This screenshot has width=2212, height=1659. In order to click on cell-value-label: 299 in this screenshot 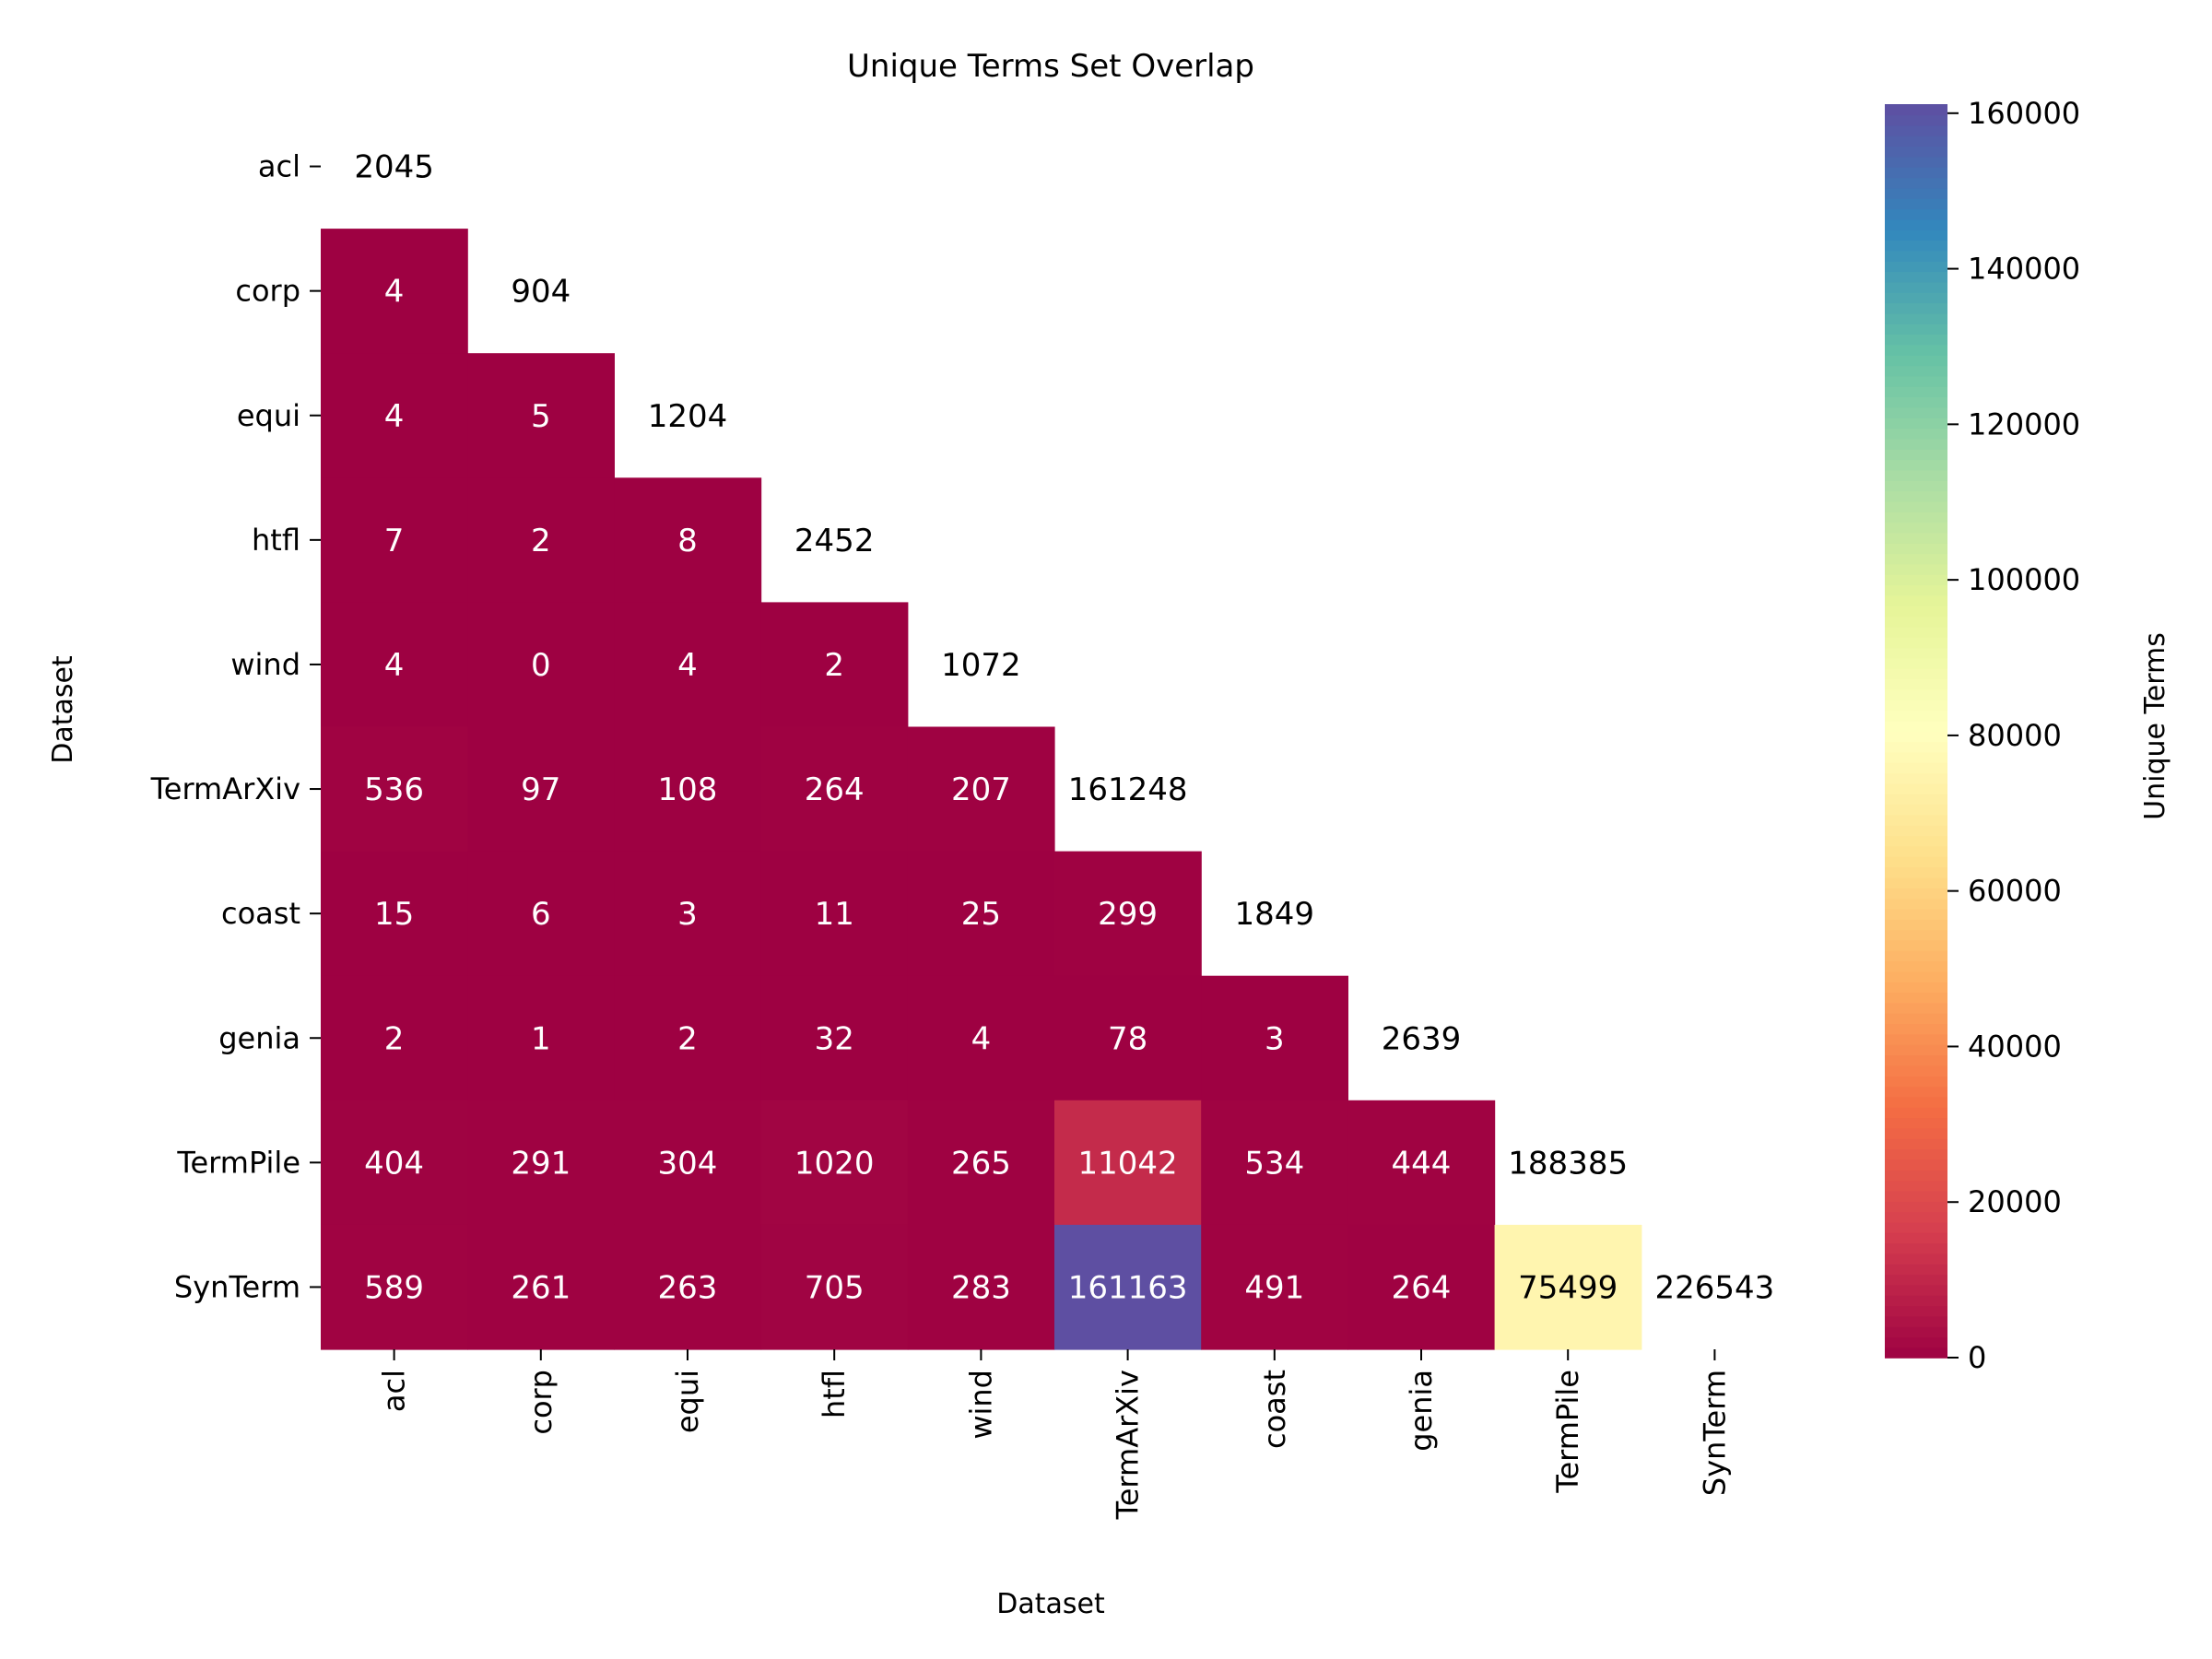, I will do `click(1128, 914)`.